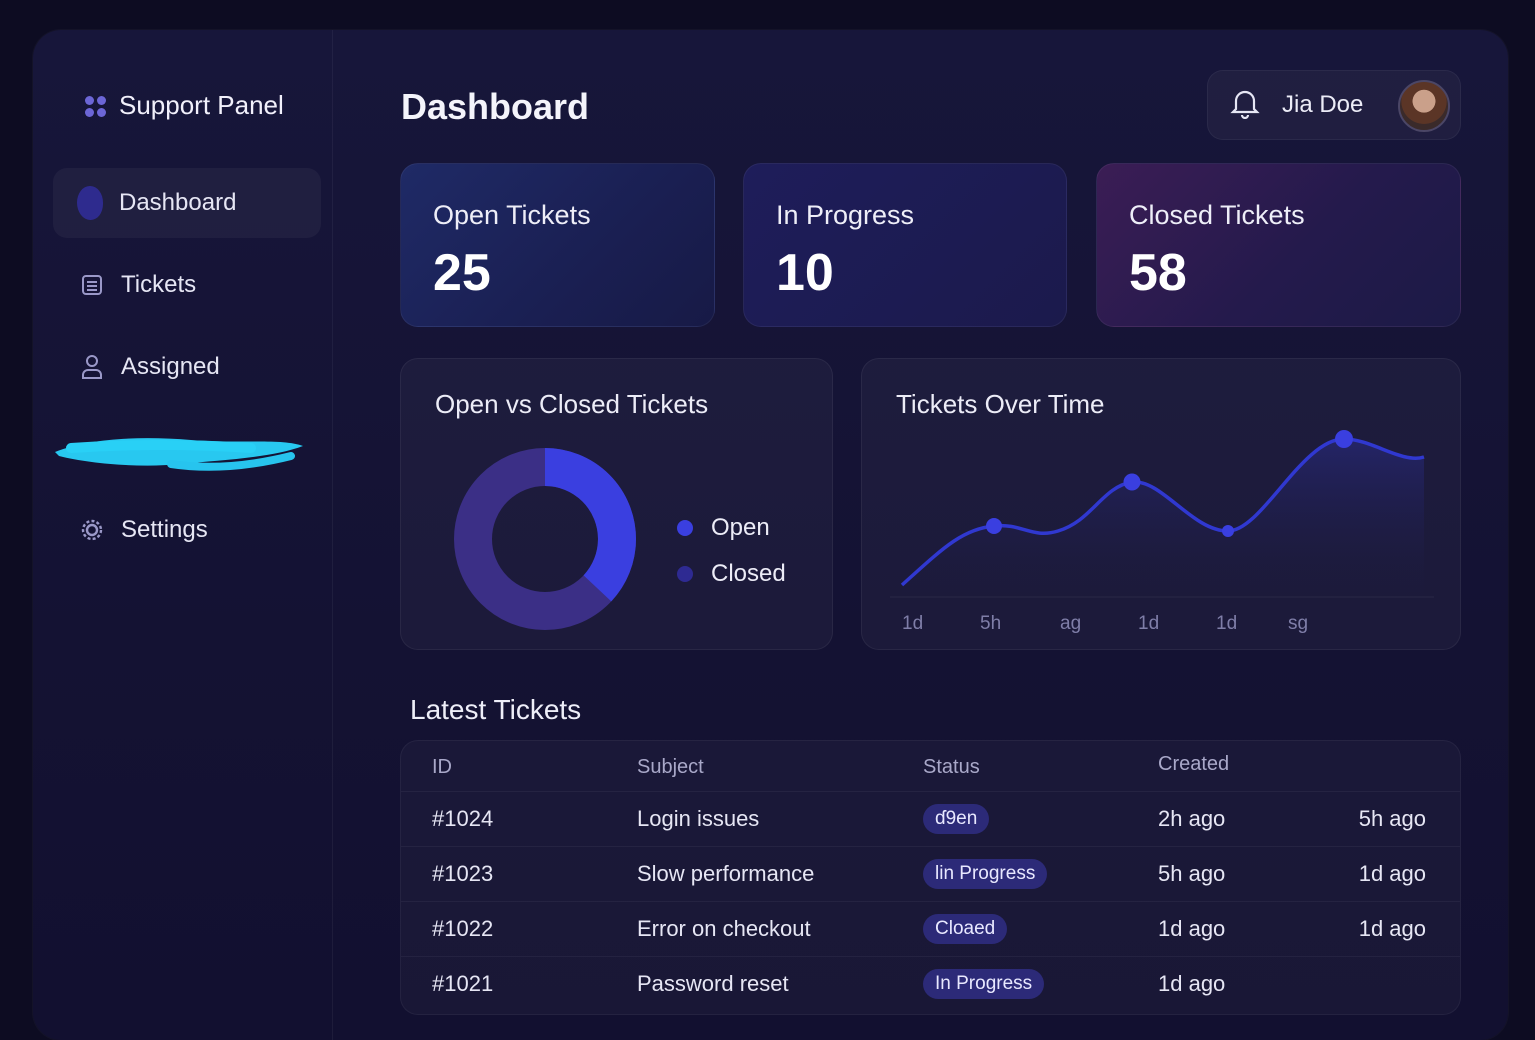  I want to click on ticket-id: #1024, so click(463, 818).